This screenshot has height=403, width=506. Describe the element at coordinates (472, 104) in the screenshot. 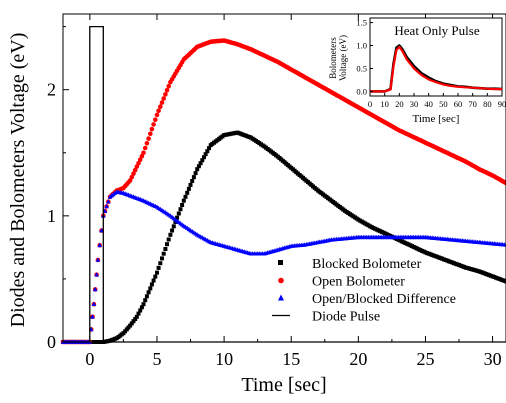

I see `inset-x-tick-label: 70` at that location.